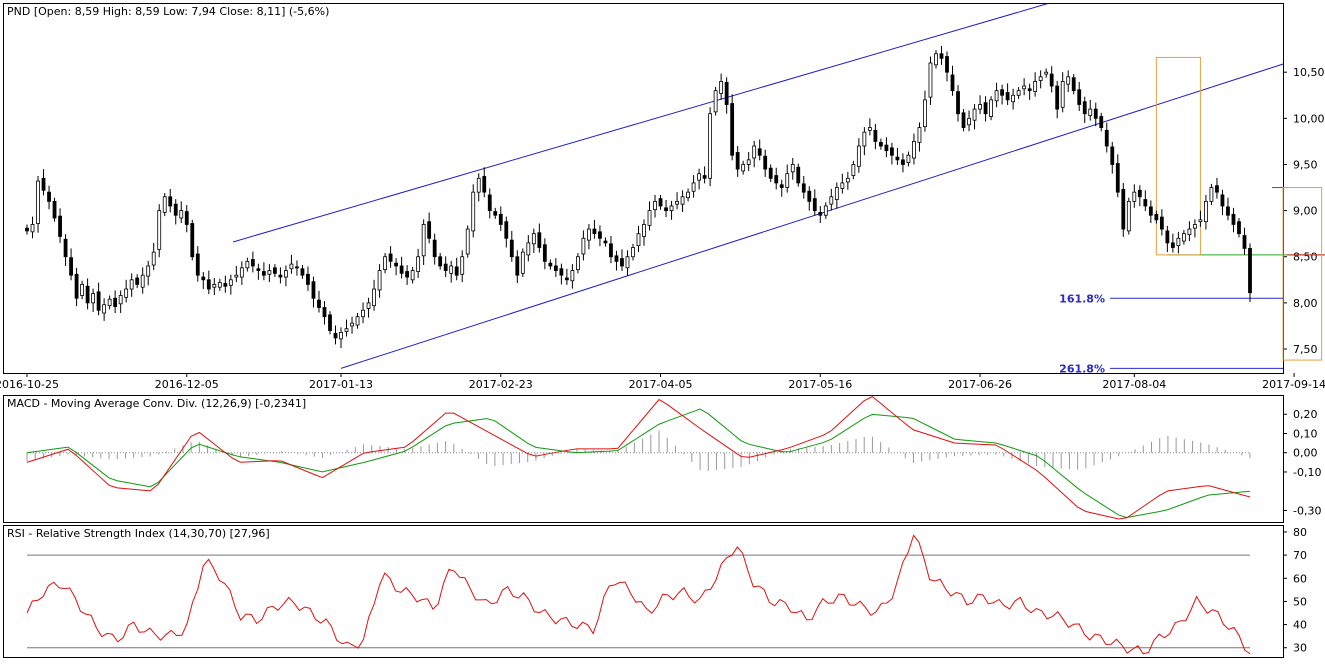  I want to click on price-x-tick-label: 2016-10-25, so click(29, 384).